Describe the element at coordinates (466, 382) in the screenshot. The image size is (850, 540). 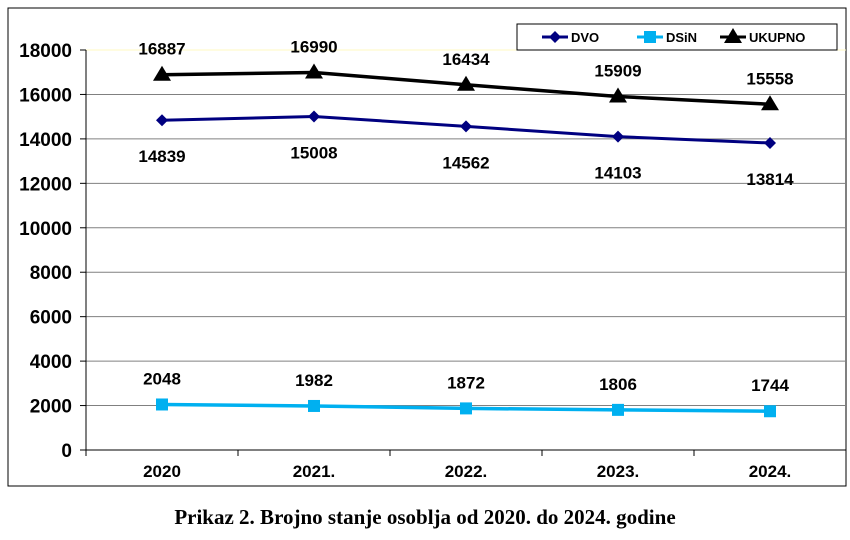
I see `data-label-dsin: 1872` at that location.